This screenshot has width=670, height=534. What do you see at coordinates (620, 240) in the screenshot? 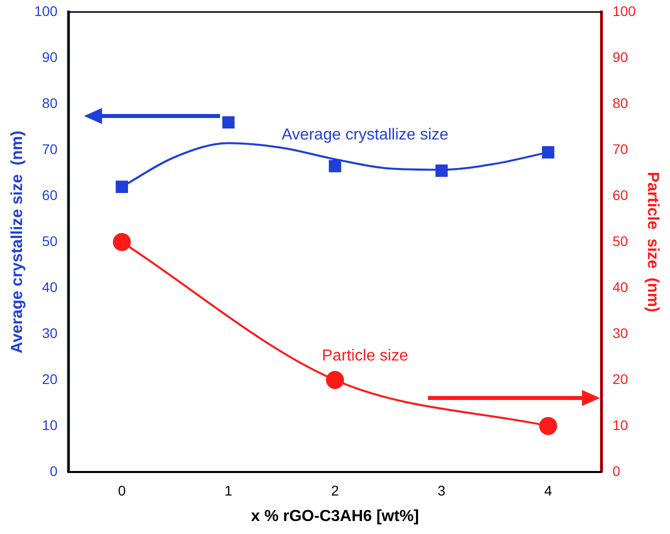
I see `y2-tick-label: 50` at bounding box center [620, 240].